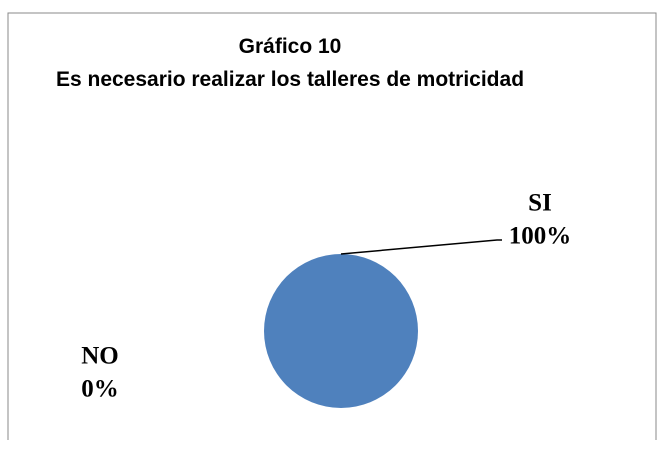  Describe the element at coordinates (421, 247) in the screenshot. I see `leader-line` at that location.